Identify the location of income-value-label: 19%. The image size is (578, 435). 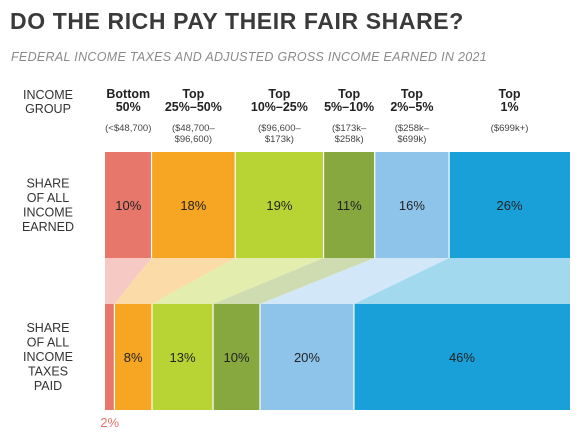
(279, 205).